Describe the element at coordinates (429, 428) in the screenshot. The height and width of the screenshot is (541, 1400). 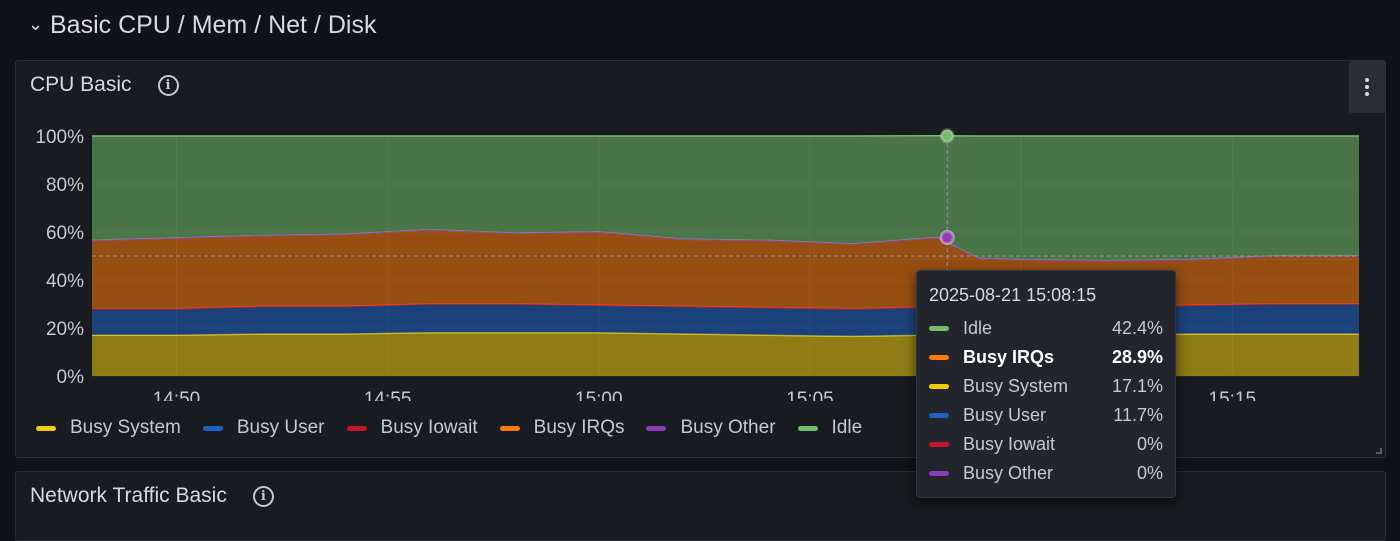
I see `legend-label: Busy Iowait` at that location.